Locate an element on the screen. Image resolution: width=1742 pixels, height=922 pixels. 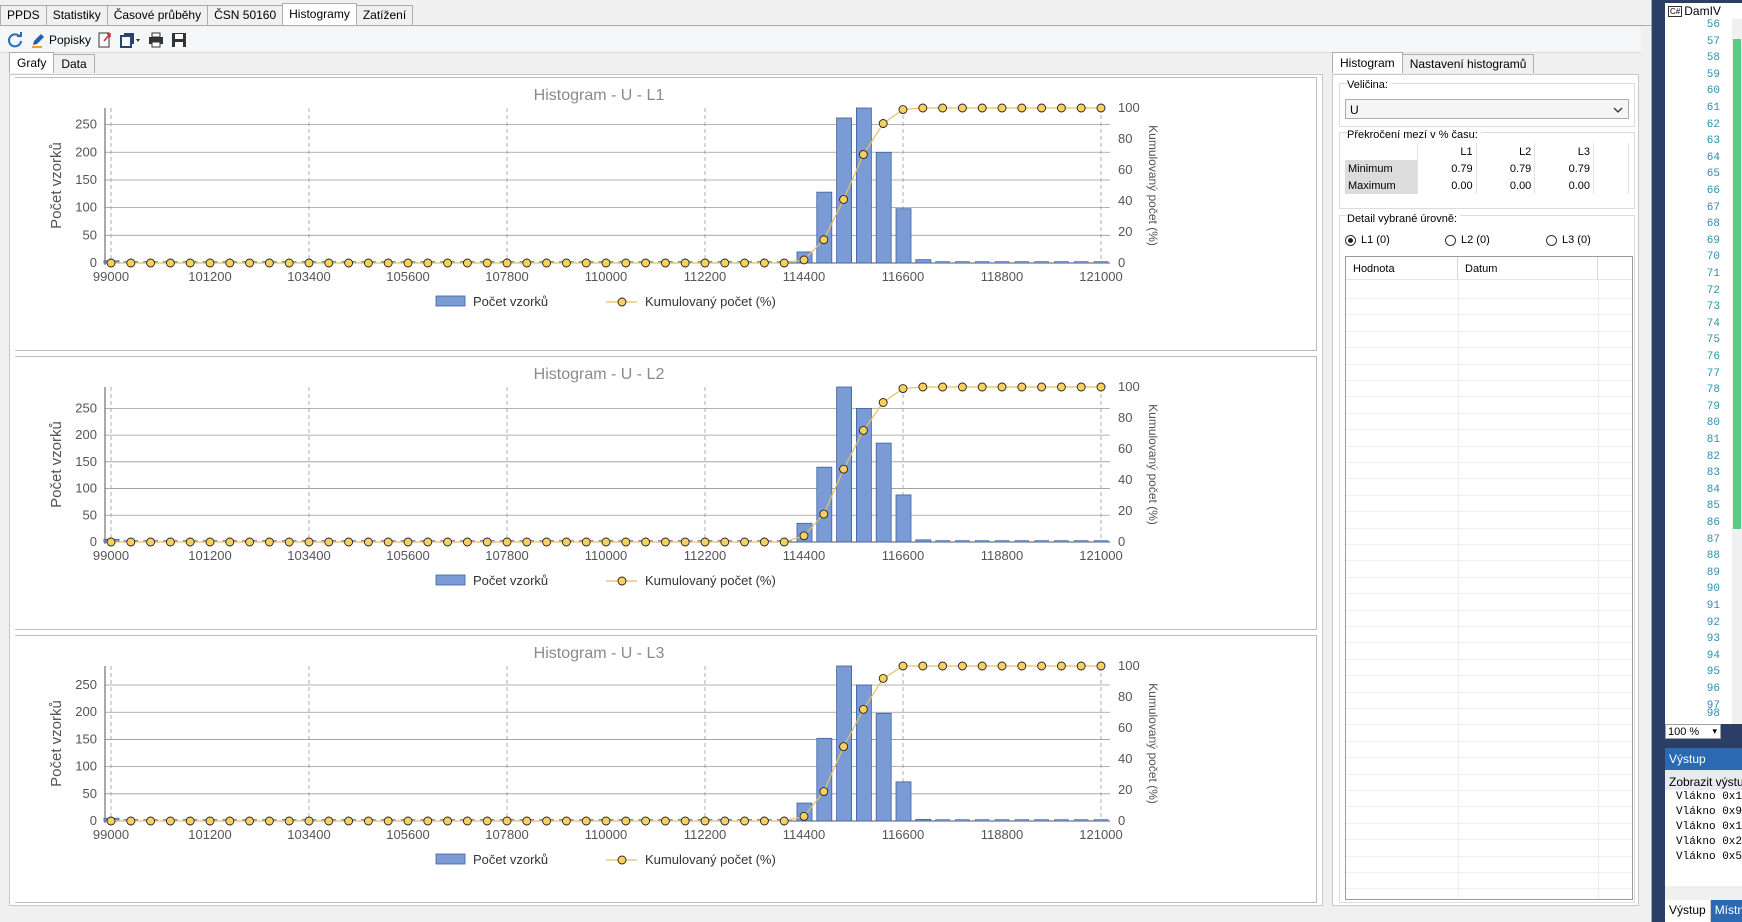
cell-max-l1: 0.00 is located at coordinates (1447, 185).